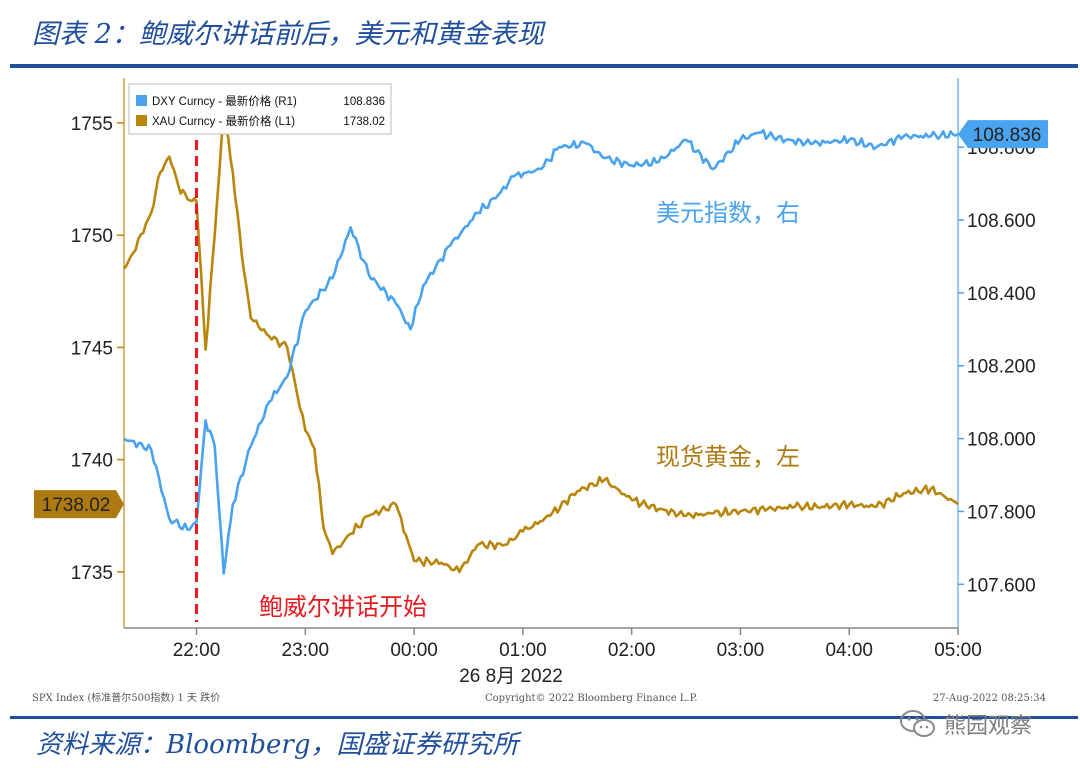 Image resolution: width=1080 pixels, height=768 pixels. What do you see at coordinates (849, 650) in the screenshot?
I see `x-tick-label: 04:00` at bounding box center [849, 650].